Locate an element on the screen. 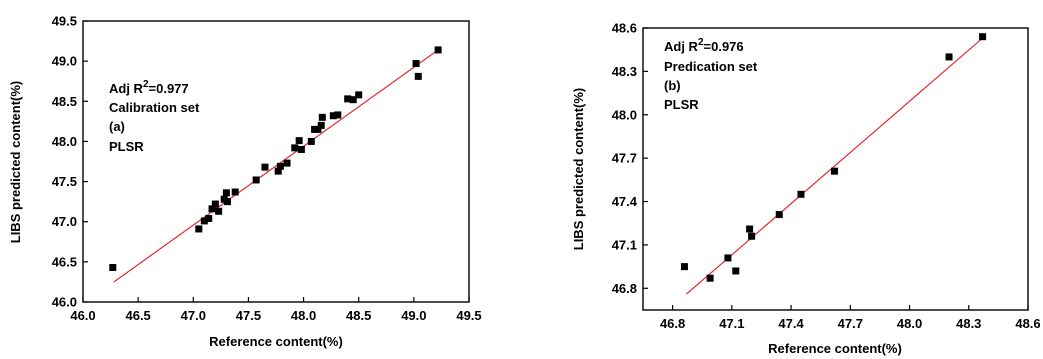  panel-label-a: (a) is located at coordinates (117, 126).